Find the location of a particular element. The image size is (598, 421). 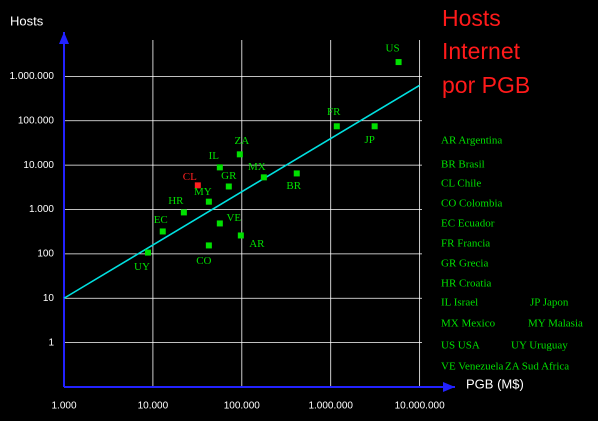

point-label: US is located at coordinates (393, 49).